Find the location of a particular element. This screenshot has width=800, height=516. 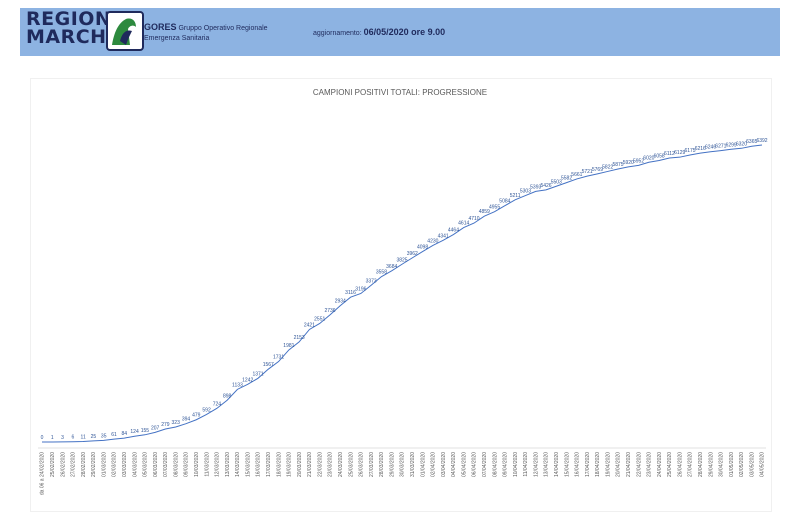

data-label: 6246 is located at coordinates (710, 148).